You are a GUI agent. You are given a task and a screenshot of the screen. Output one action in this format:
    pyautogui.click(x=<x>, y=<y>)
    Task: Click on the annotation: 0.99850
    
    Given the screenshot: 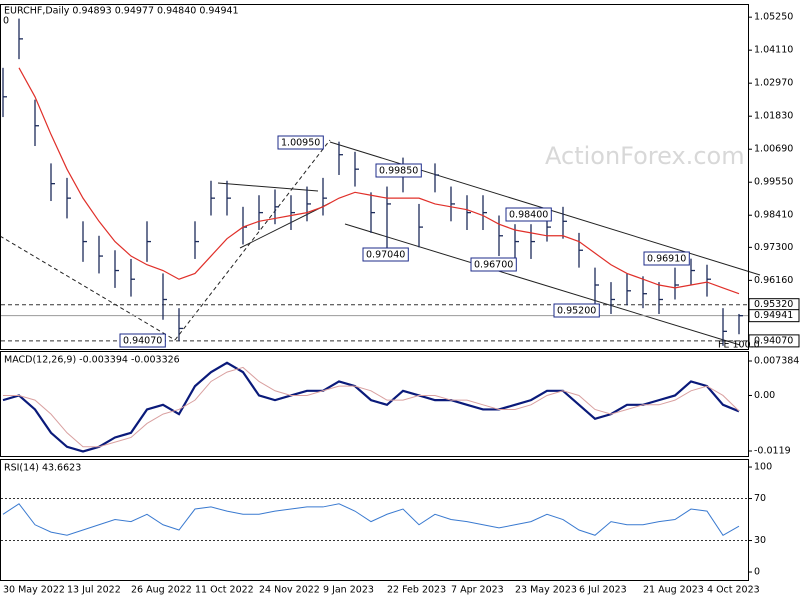 What is the action you would take?
    pyautogui.click(x=398, y=171)
    